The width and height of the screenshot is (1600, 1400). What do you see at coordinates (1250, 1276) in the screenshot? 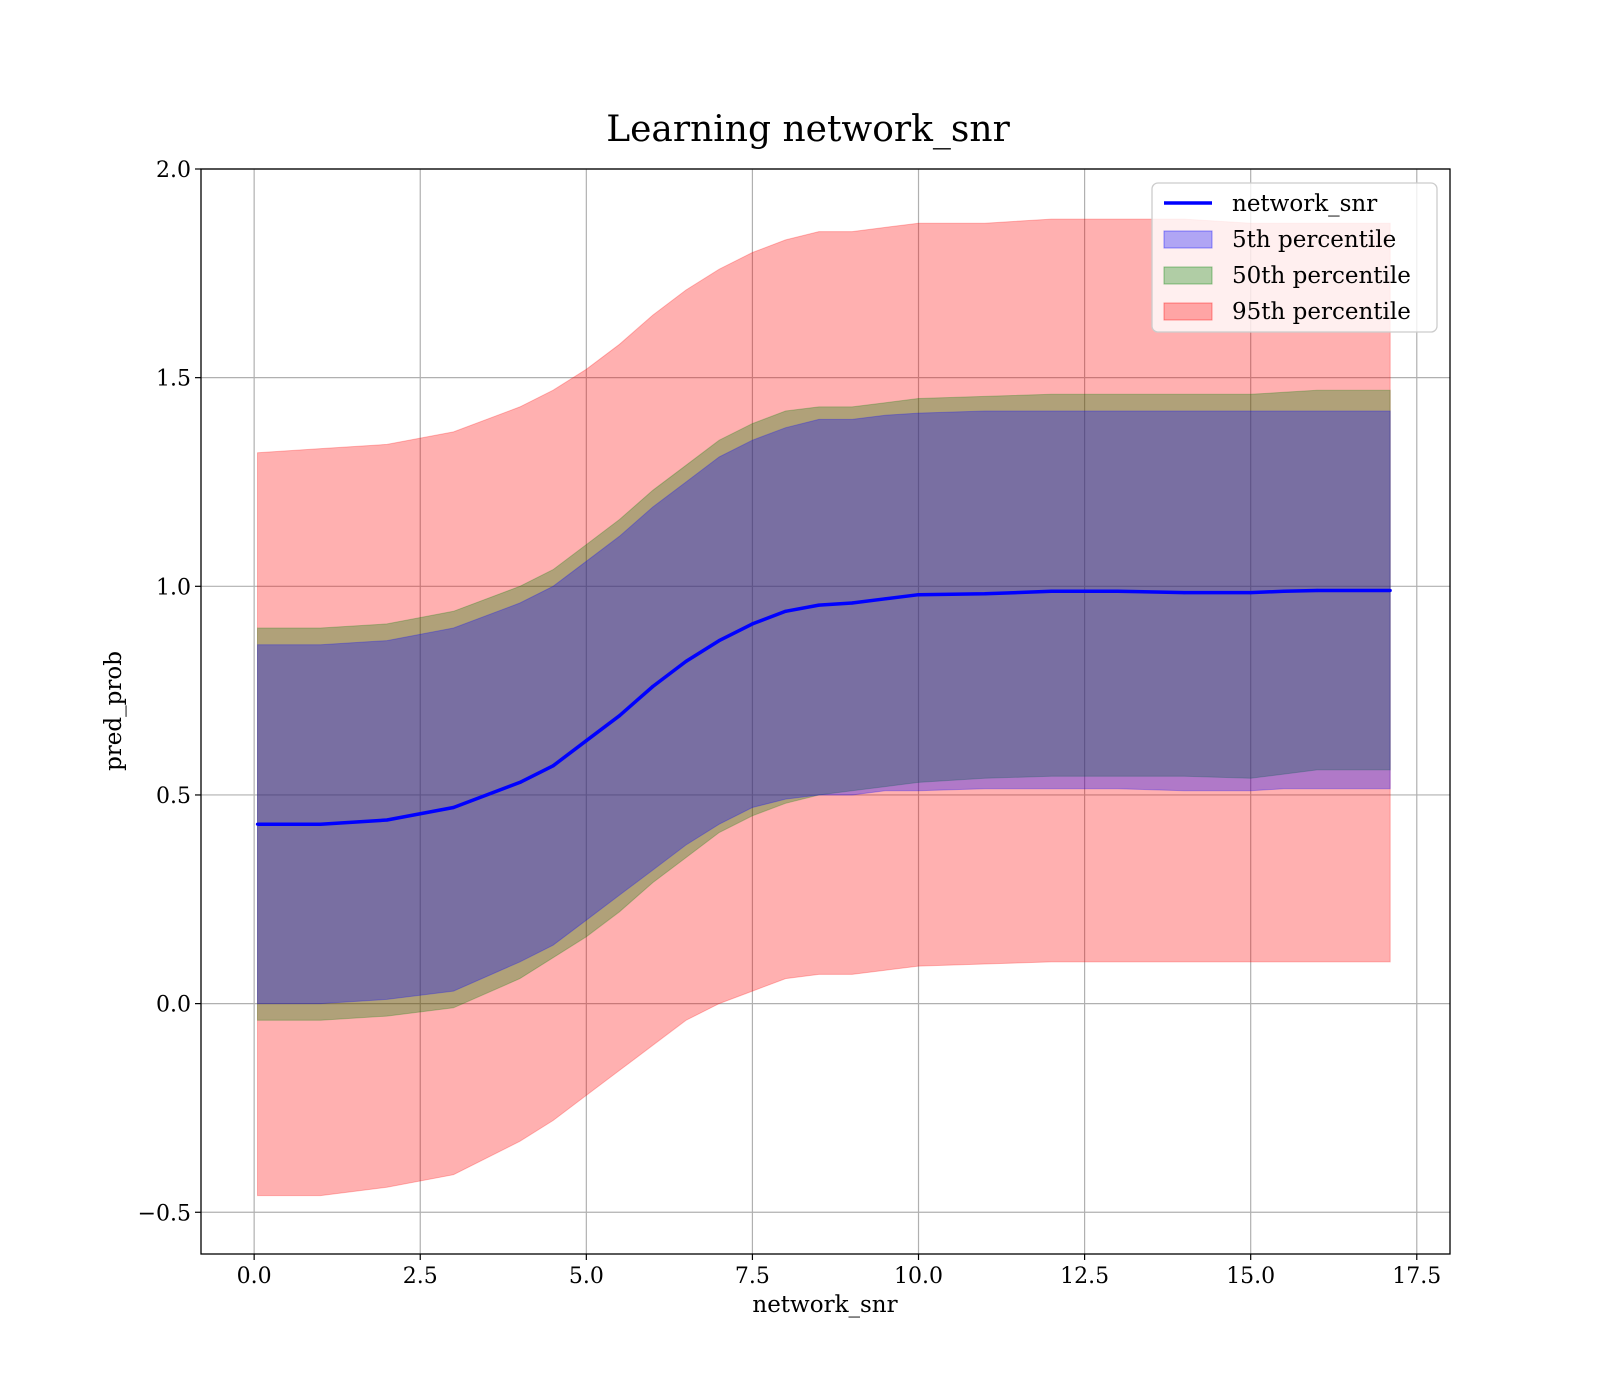
I see `x-tick-label: 15.0` at bounding box center [1250, 1276].